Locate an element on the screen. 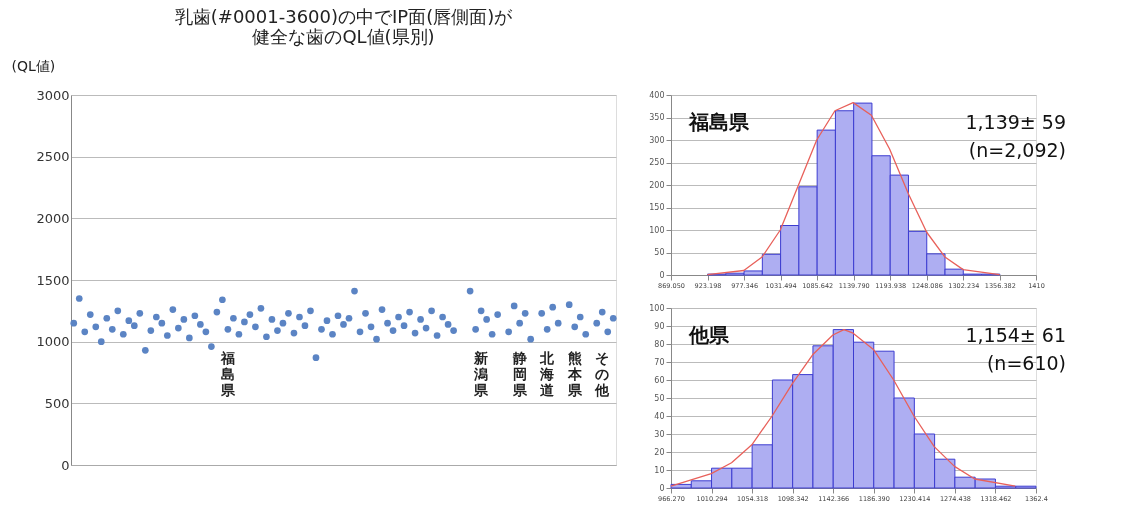 The width and height of the screenshot is (1139, 514). x-tick-label: 熊本県 is located at coordinates (574, 374).